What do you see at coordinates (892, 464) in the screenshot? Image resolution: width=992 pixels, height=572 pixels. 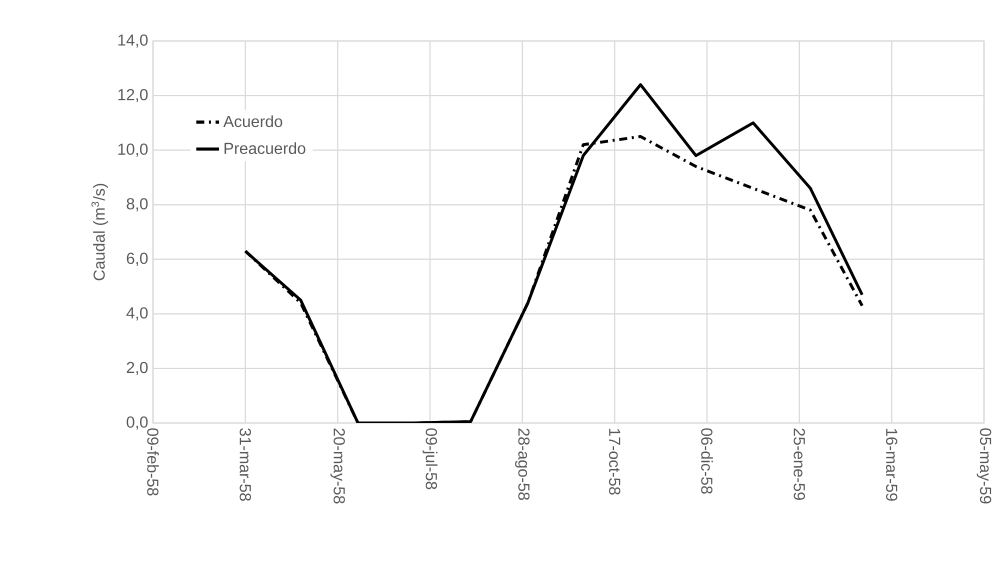 I see `x-tick-label: 16-mar-59` at bounding box center [892, 464].